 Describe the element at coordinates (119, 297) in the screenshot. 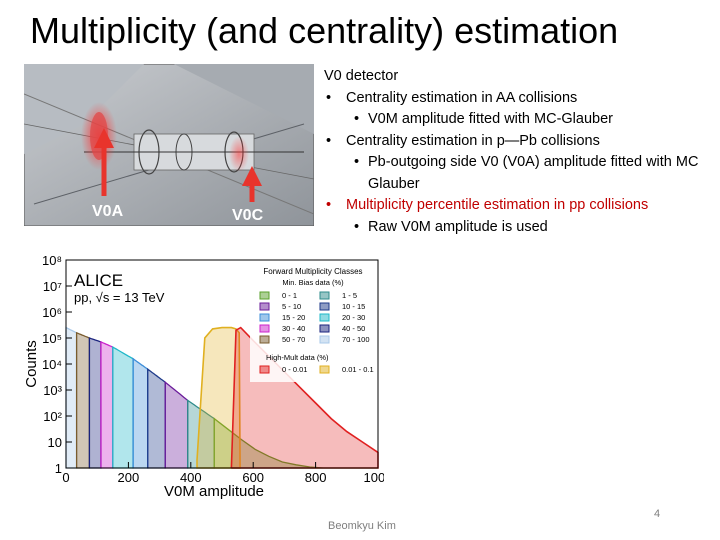

I see `system-label: pp, √s = 13 TeV` at that location.